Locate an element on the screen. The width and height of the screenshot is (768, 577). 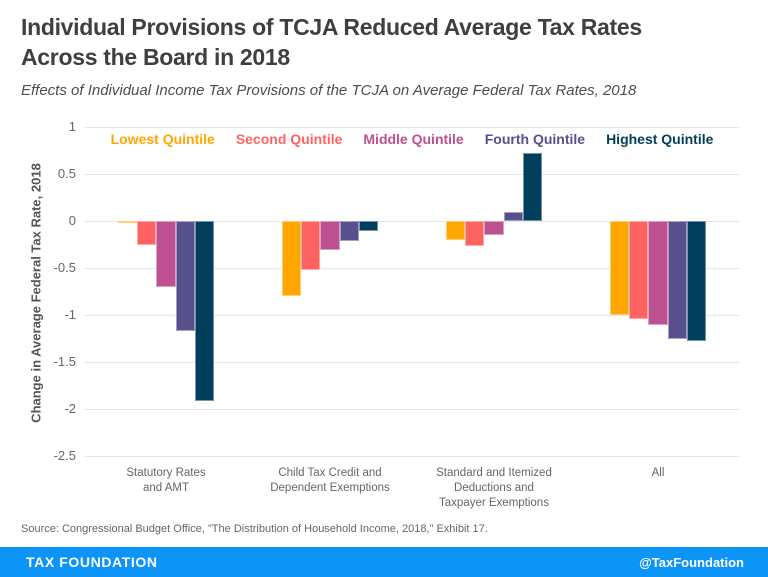
bar-second-quintile-cat0 is located at coordinates (146, 233).